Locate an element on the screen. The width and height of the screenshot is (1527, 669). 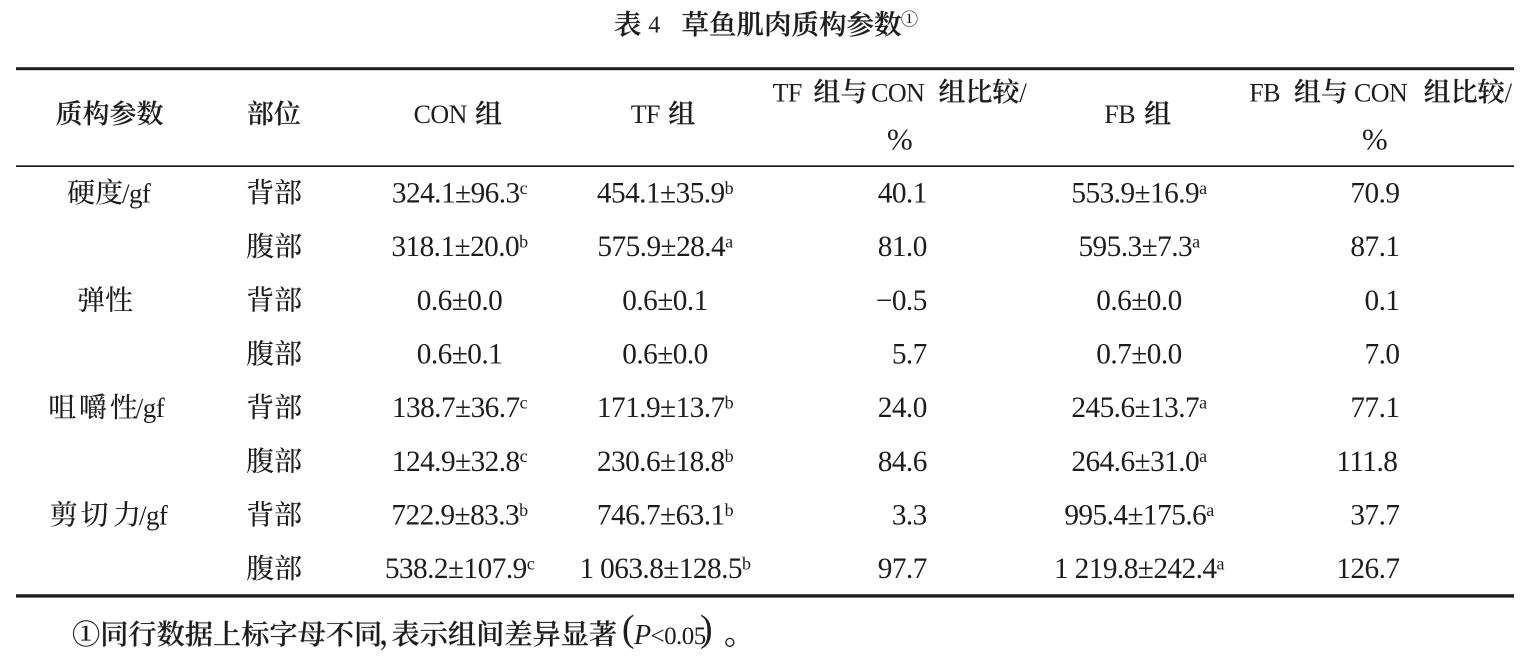
svg-text: 264.6±31.0 is located at coordinates (1135, 462).